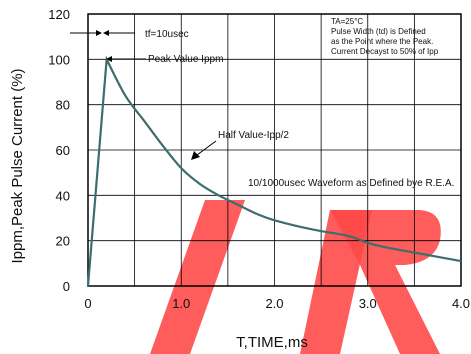  I want to click on y-tick-label: 20, so click(63, 241).